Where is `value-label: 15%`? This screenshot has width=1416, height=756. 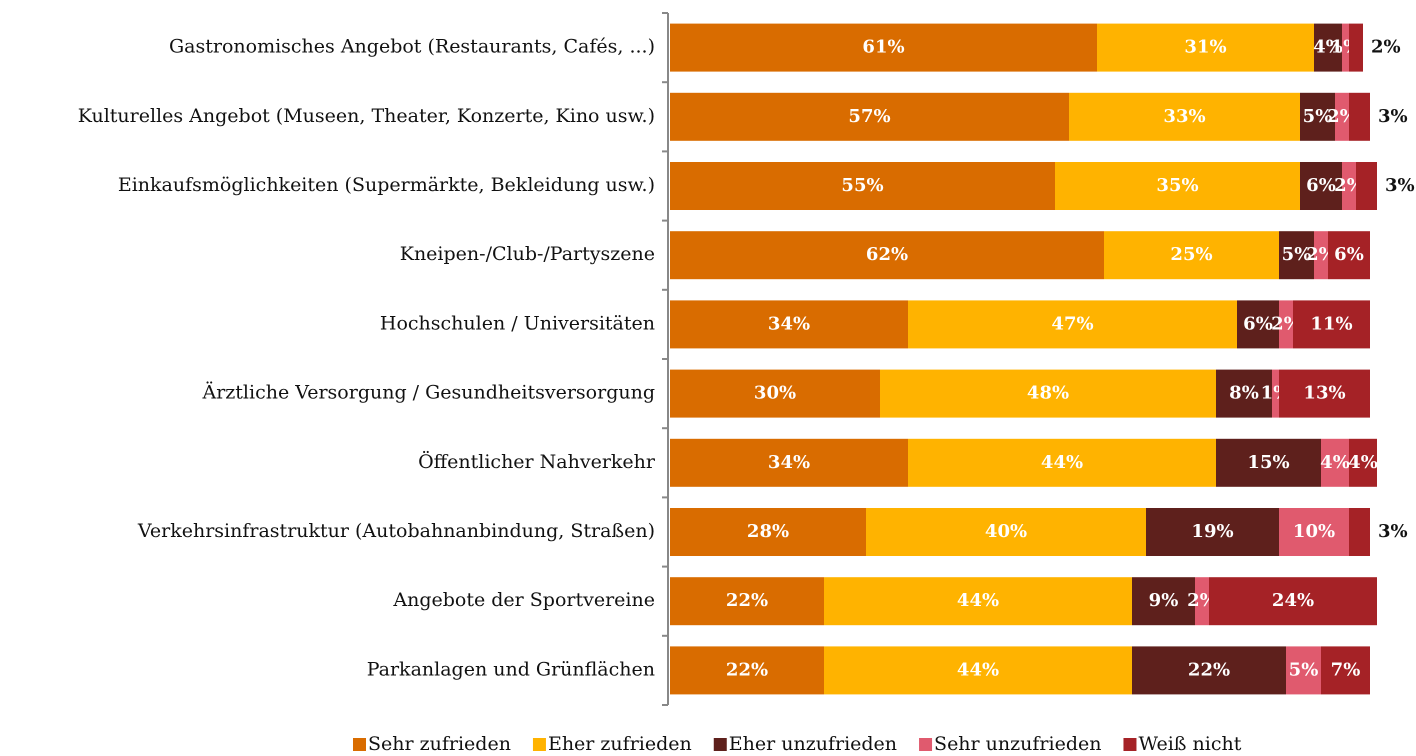 value-label: 15% is located at coordinates (1268, 462).